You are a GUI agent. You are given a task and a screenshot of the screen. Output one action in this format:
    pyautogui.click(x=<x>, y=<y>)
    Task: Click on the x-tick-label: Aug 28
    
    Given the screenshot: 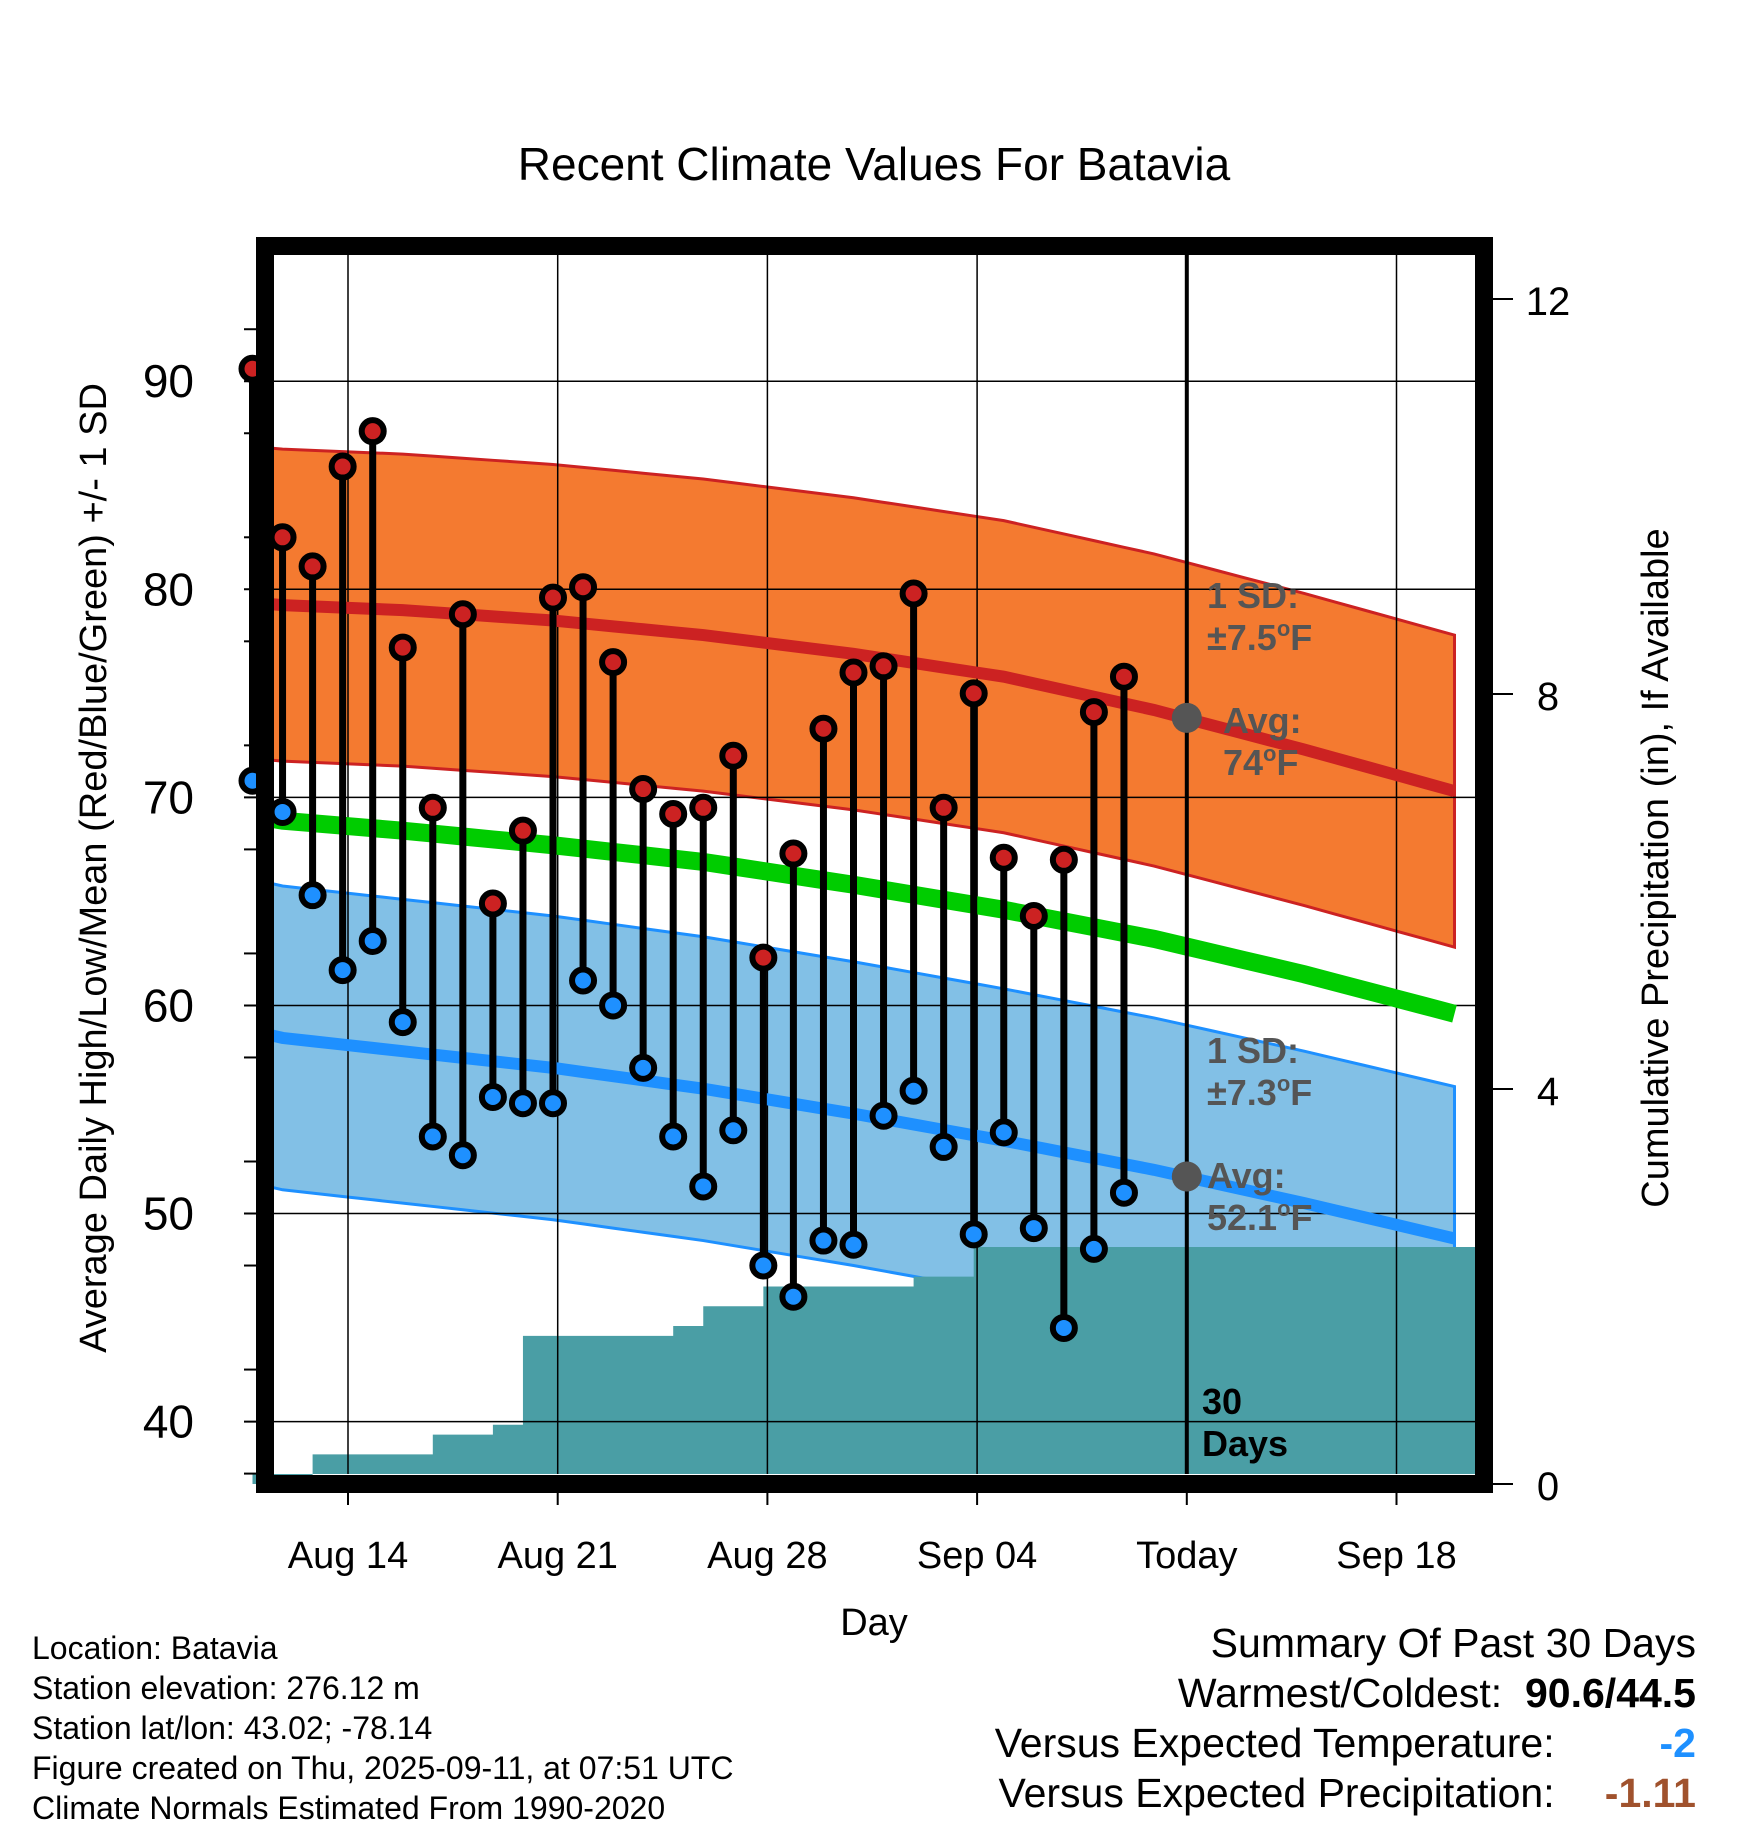 What is the action you would take?
    pyautogui.click(x=767, y=1556)
    